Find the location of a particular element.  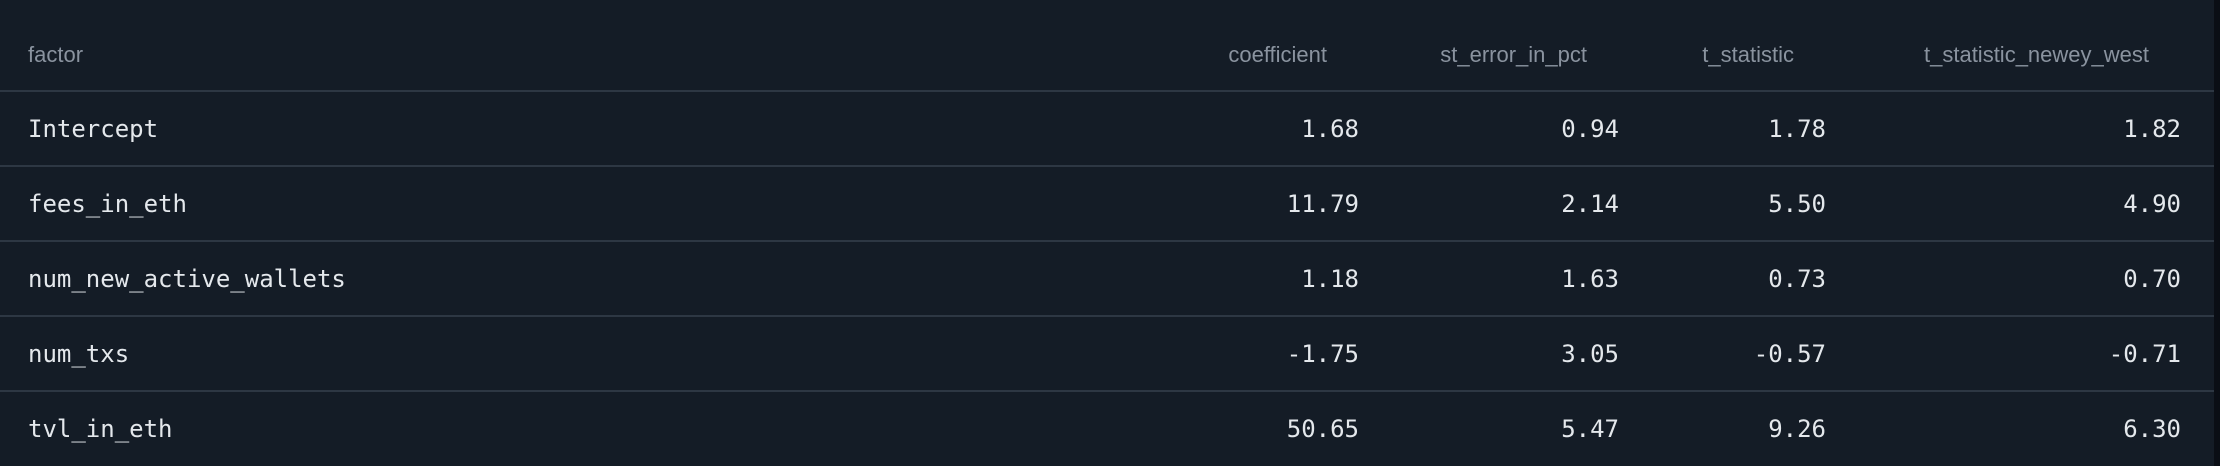

cell-factor: tvl_in_eth is located at coordinates (566, 428).